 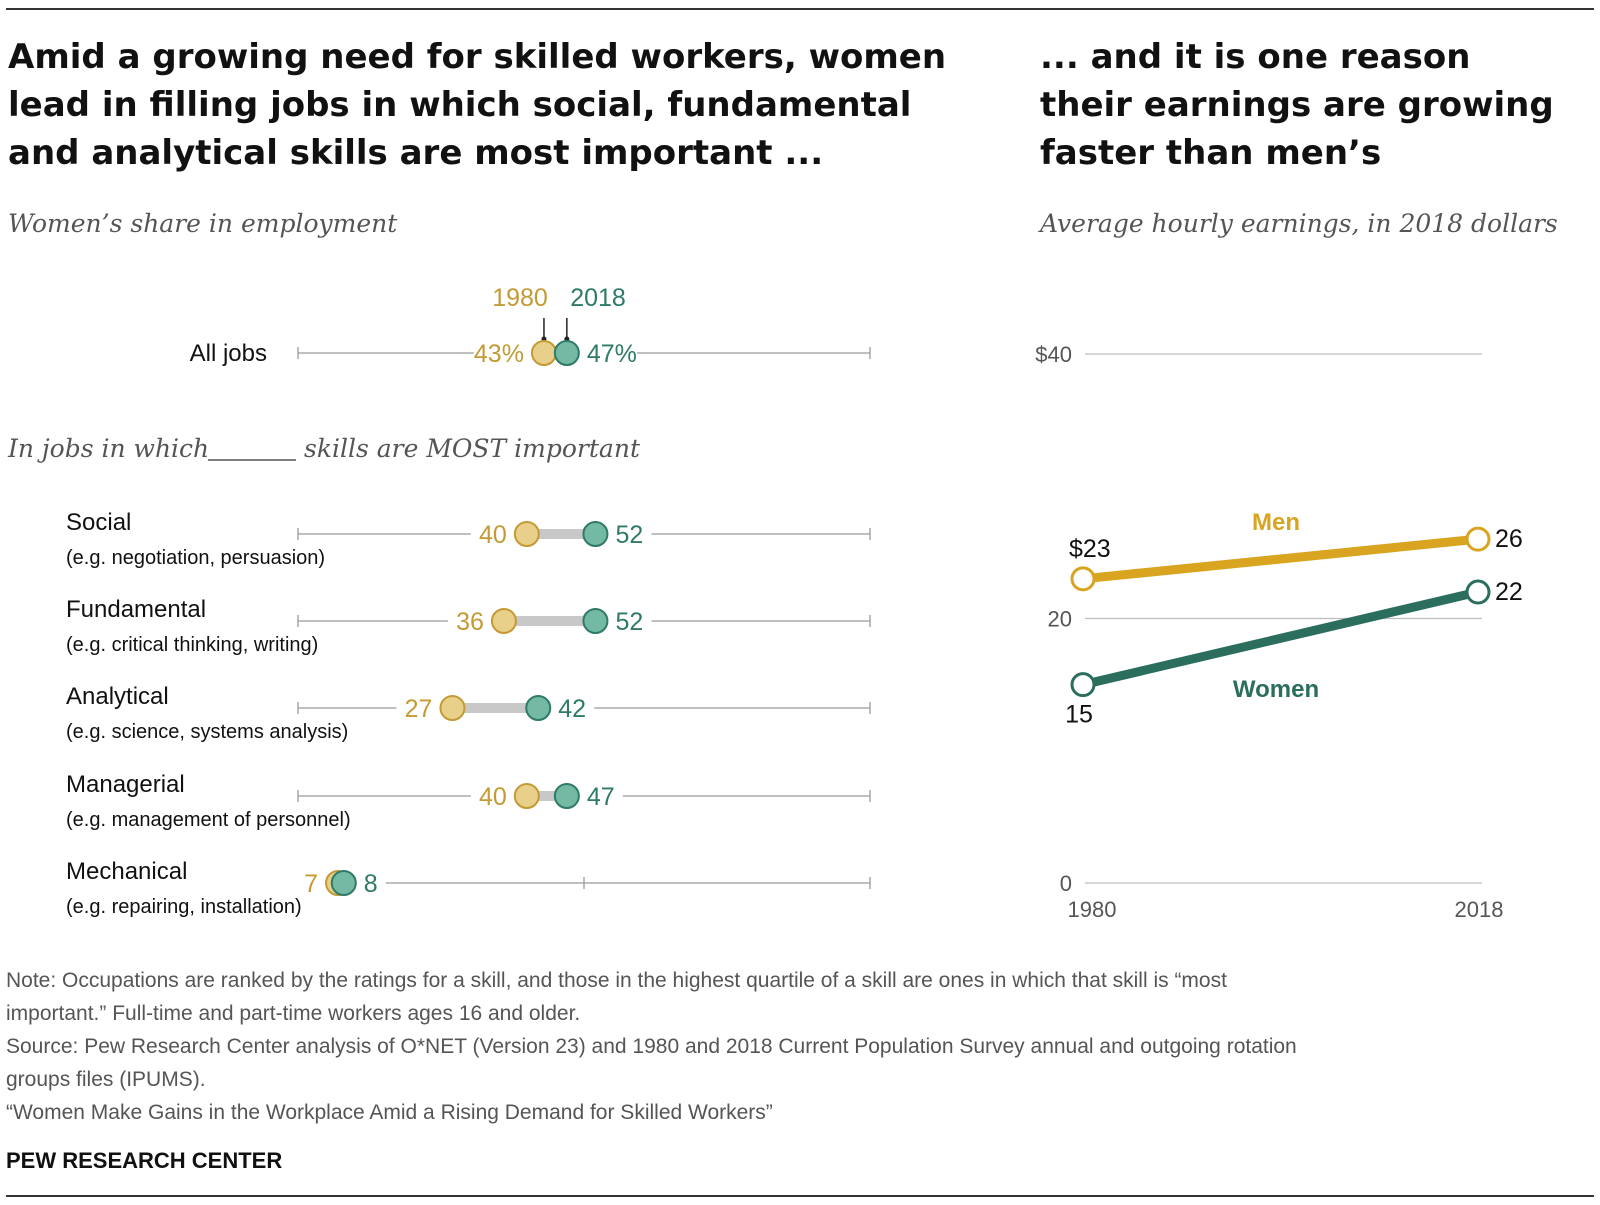 I want to click on row-label-fundamental: Fundamental, so click(x=136, y=609).